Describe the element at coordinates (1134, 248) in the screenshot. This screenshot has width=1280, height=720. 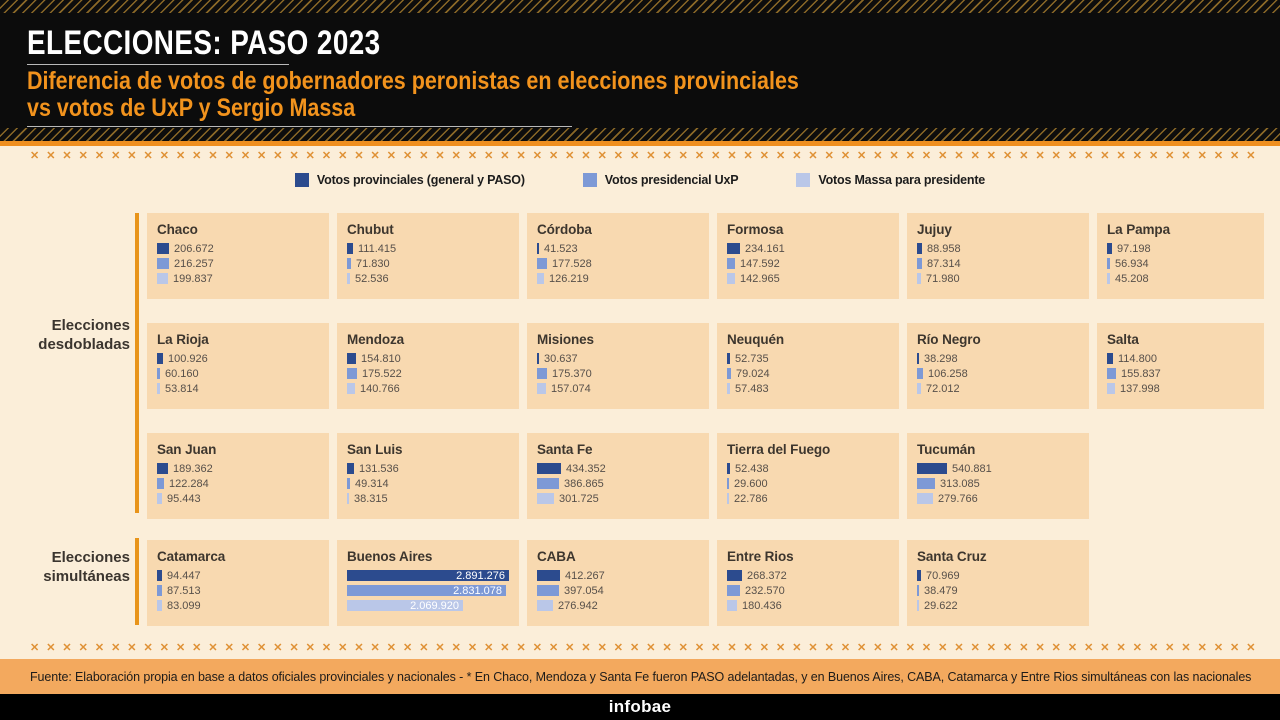
I see `bar-value: 97.198` at that location.